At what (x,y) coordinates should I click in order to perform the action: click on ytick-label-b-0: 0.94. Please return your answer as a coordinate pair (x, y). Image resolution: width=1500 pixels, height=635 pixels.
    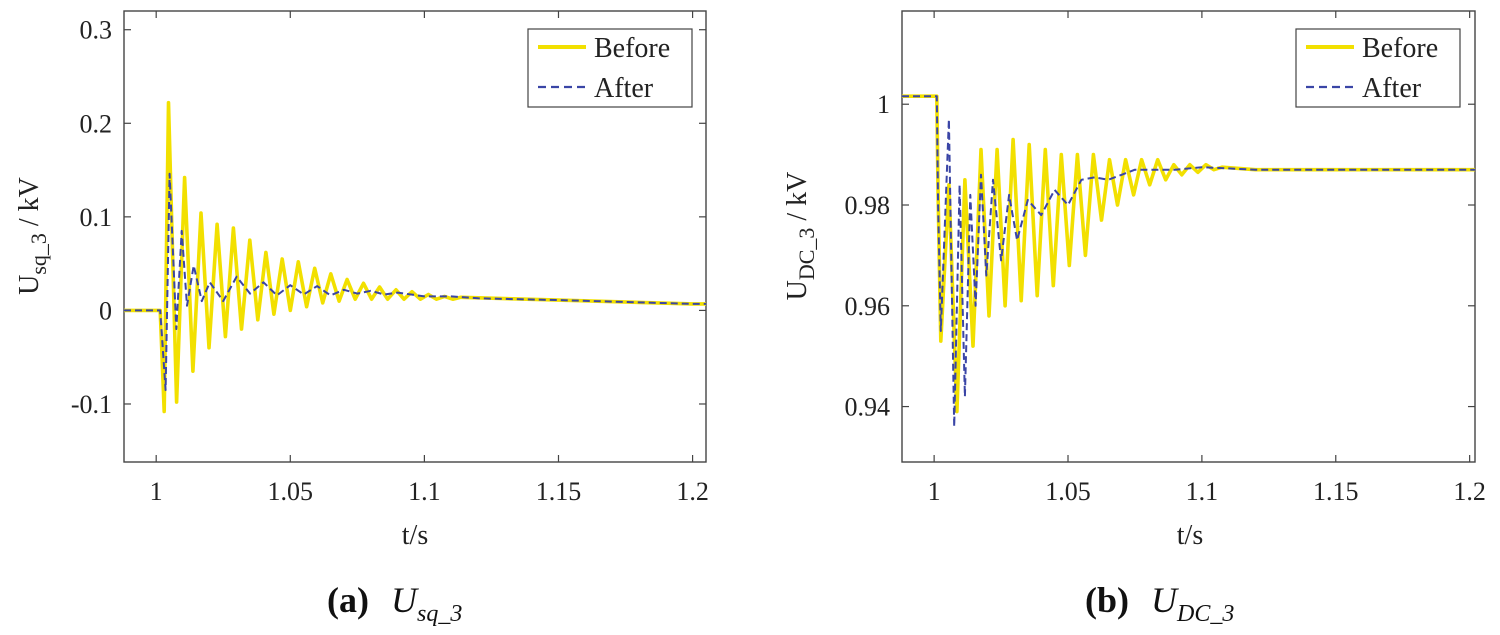
    Looking at the image, I should click on (868, 407).